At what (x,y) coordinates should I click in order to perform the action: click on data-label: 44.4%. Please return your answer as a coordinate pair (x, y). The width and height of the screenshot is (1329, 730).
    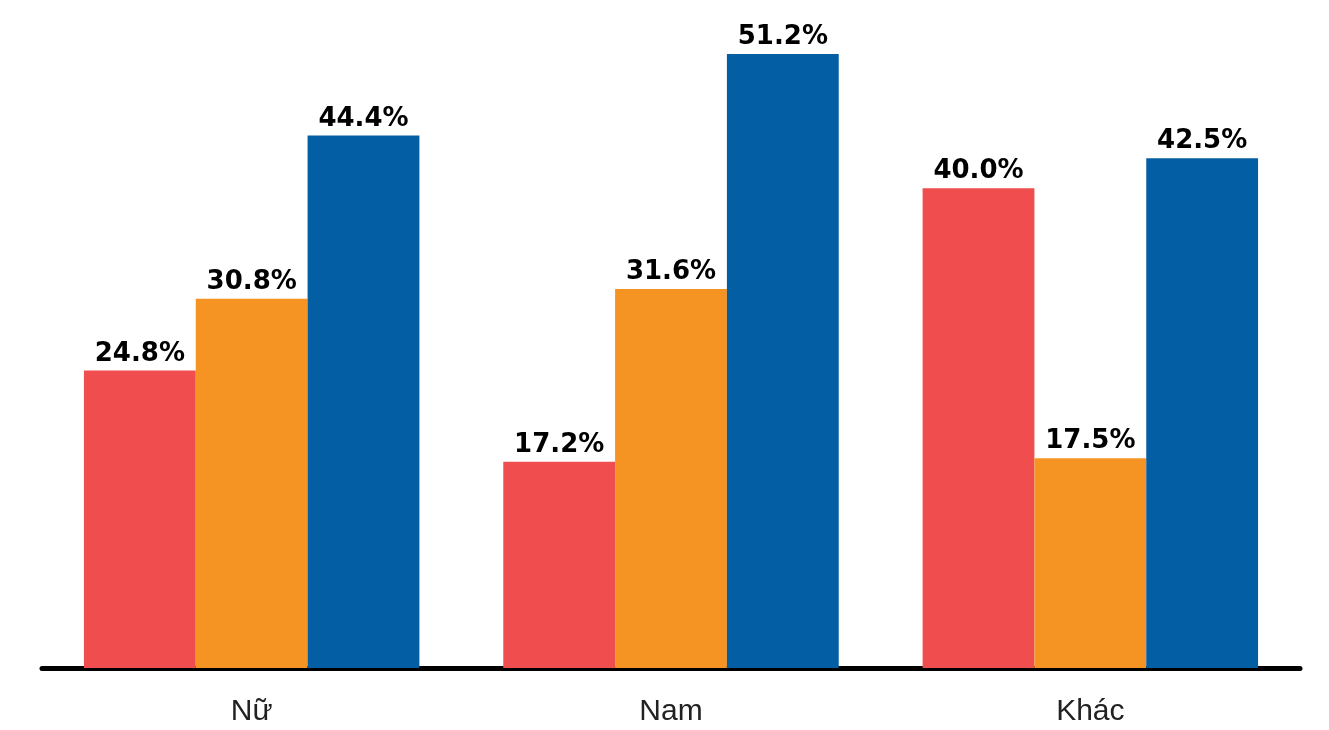
    Looking at the image, I should click on (363, 116).